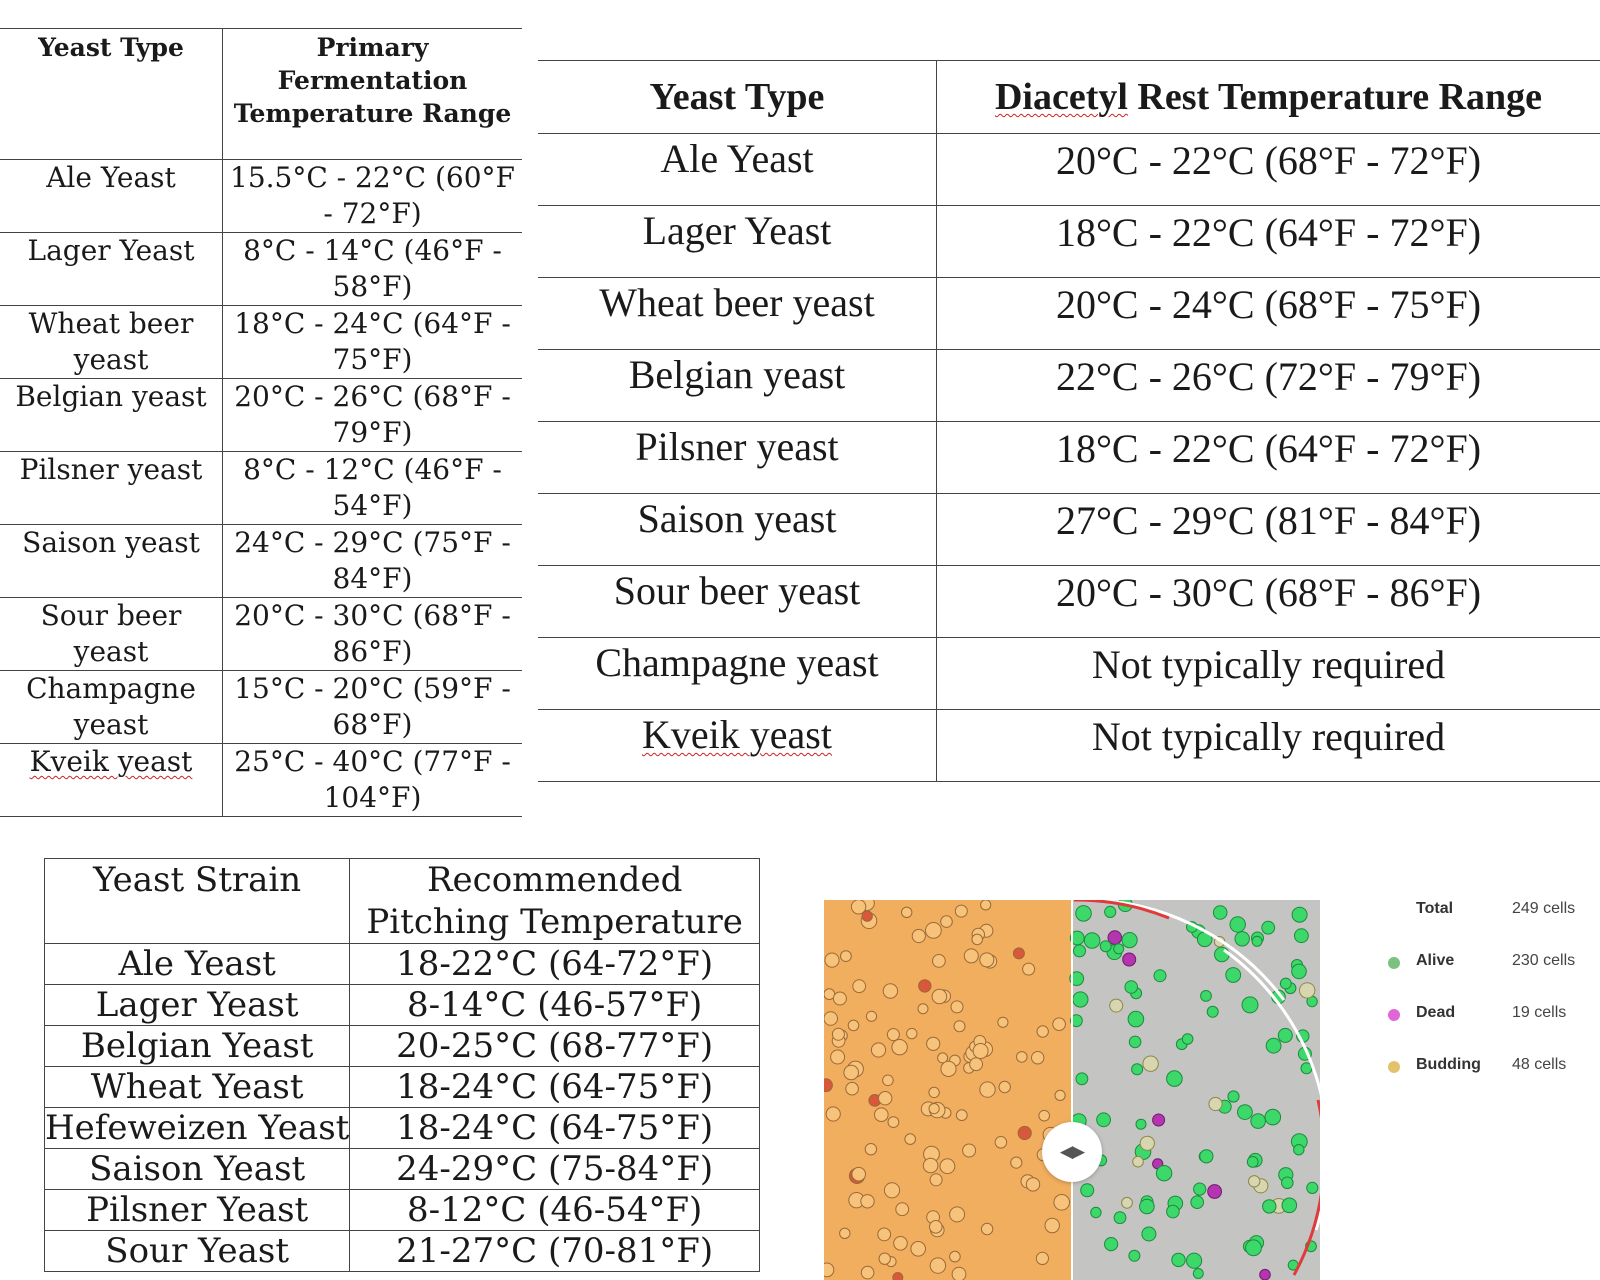 This screenshot has height=1280, width=1600. Describe the element at coordinates (1268, 97) in the screenshot. I see `column-header: Diacetyl Rest Temperature Range` at that location.